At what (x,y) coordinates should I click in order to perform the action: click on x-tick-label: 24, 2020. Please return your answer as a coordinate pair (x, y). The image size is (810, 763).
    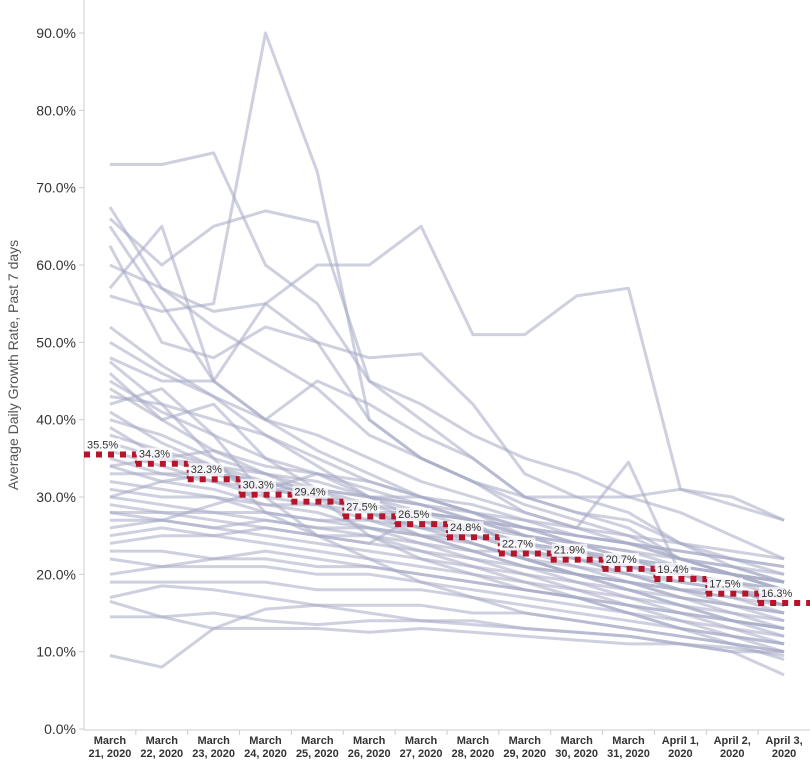
    Looking at the image, I should click on (265, 754).